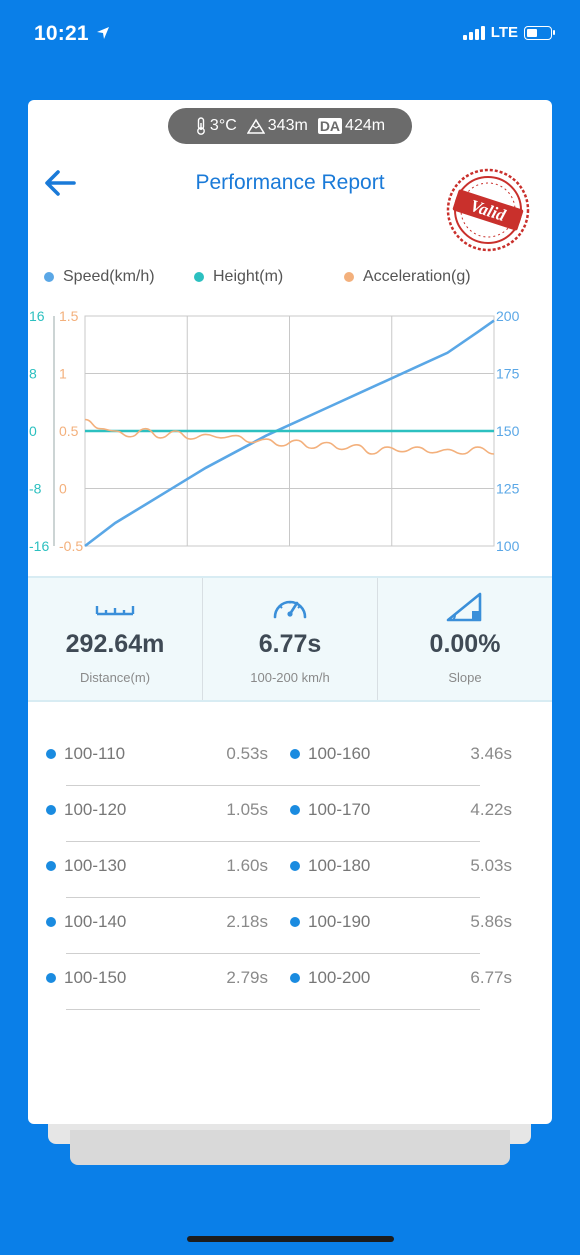  What do you see at coordinates (539, 32) in the screenshot?
I see `battery-icon` at bounding box center [539, 32].